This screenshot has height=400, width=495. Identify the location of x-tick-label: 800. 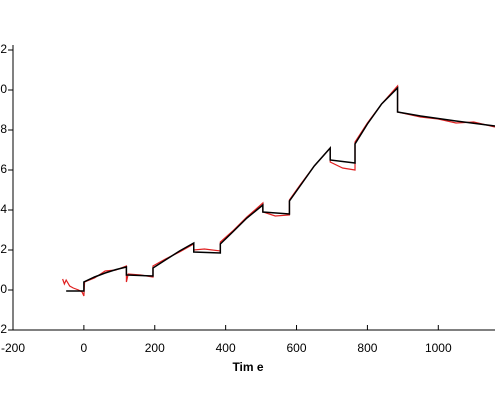
(367, 348).